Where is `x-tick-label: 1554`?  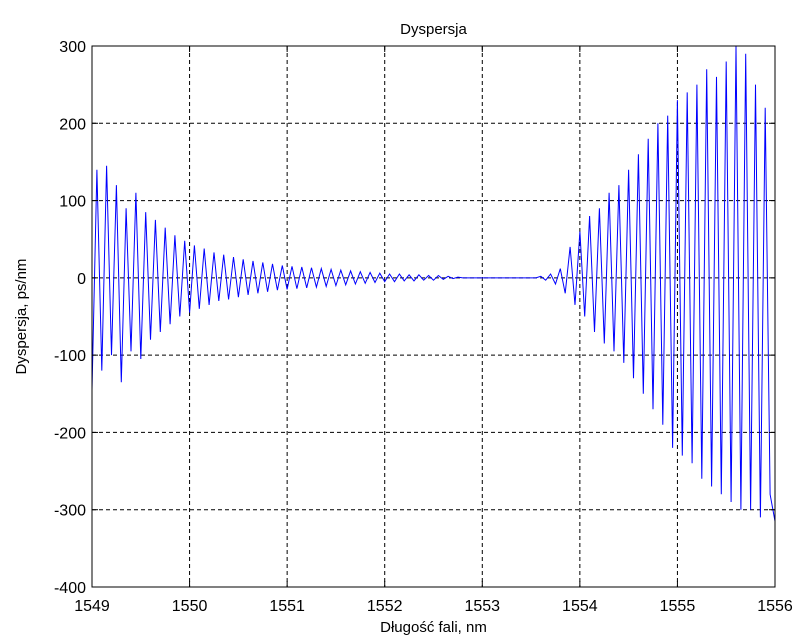 x-tick-label: 1554 is located at coordinates (580, 606).